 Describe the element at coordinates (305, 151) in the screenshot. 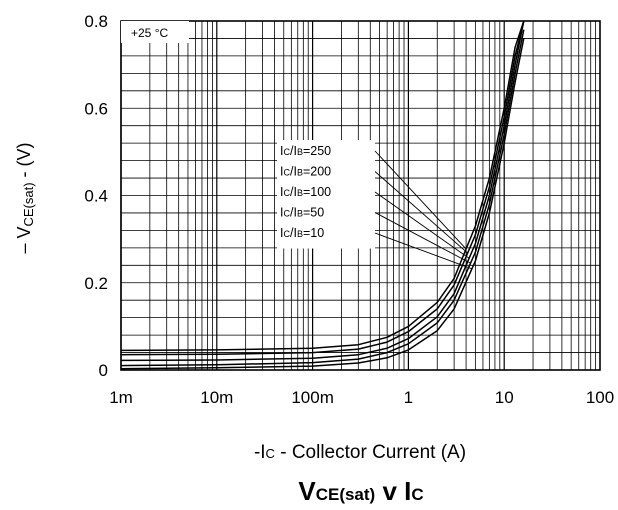

I see `legend-entry: IC/IB=250` at that location.